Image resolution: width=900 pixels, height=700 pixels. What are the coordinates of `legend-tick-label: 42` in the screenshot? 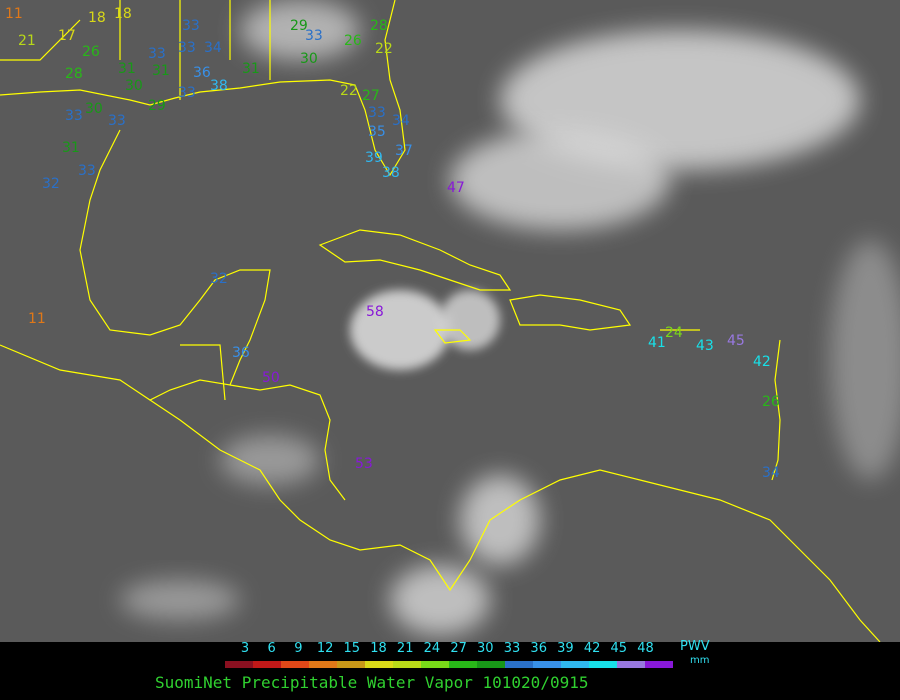 It's located at (592, 648).